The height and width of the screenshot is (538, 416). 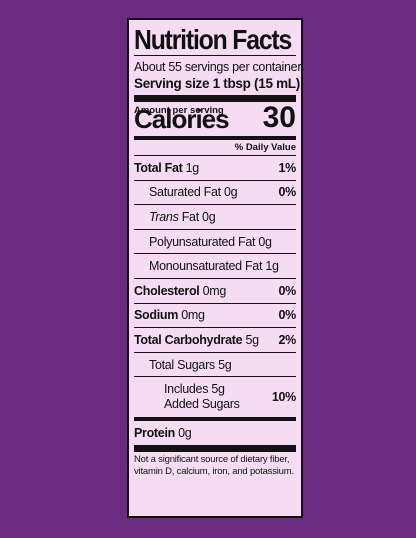 I want to click on label-title: Nutrition Facts, so click(x=213, y=39).